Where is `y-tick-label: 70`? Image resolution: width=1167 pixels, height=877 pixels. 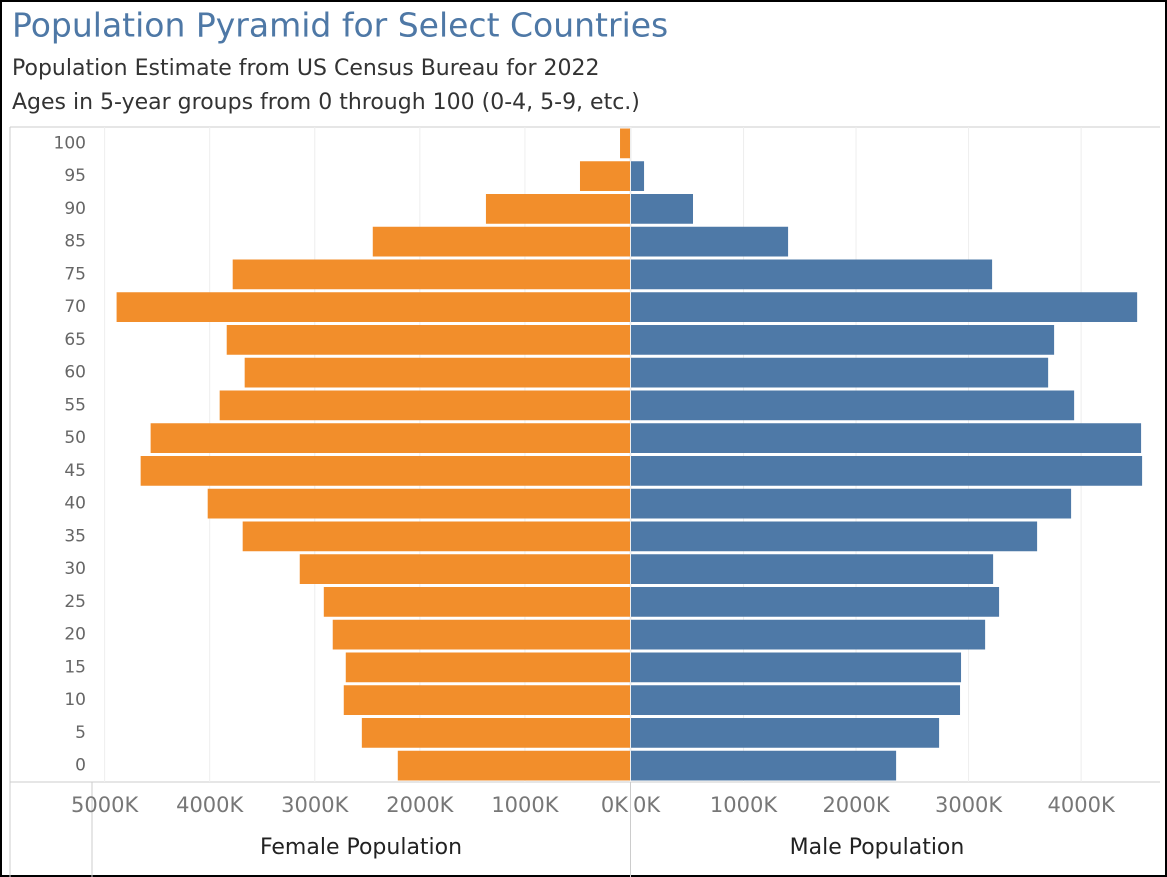
y-tick-label: 70 is located at coordinates (75, 307).